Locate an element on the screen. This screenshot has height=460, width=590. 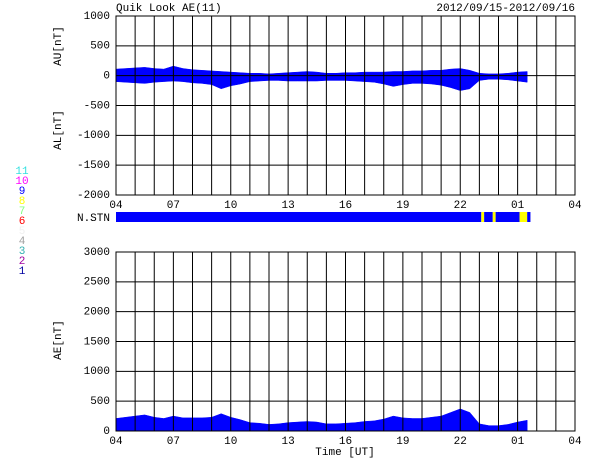
legend-entry: 10 is located at coordinates (21, 182).